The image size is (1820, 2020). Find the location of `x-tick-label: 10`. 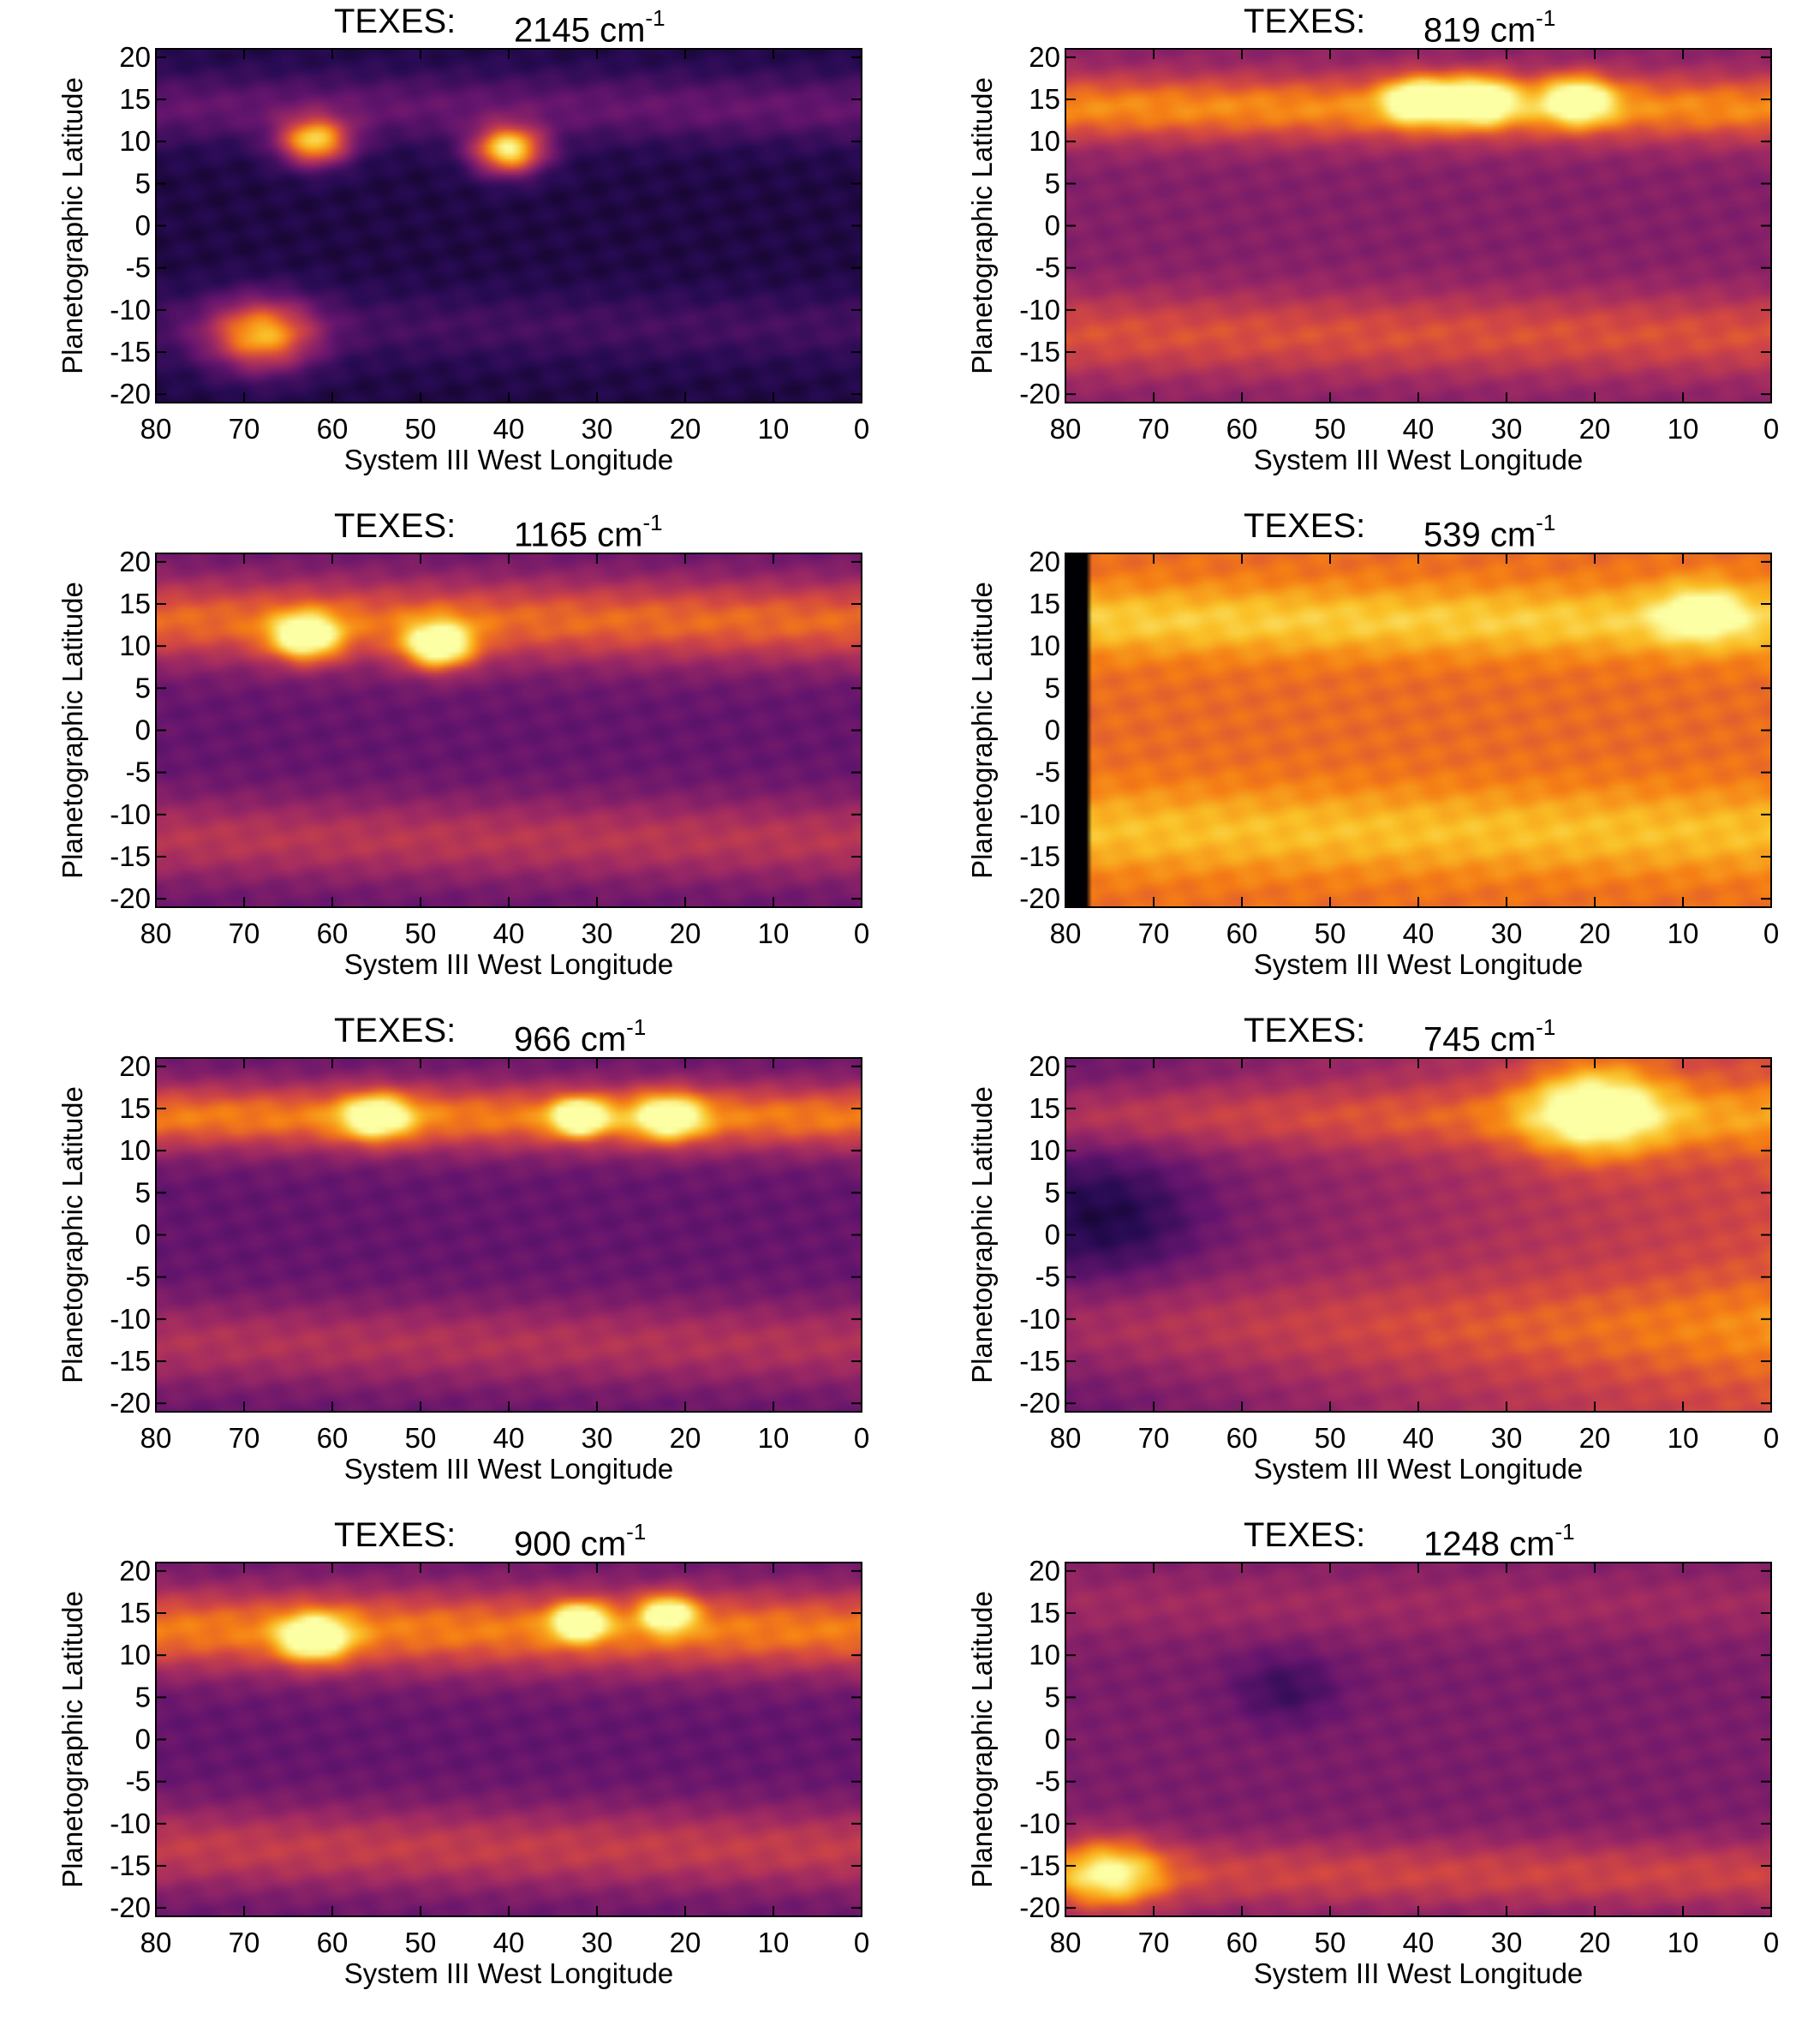

x-tick-label: 10 is located at coordinates (774, 429).